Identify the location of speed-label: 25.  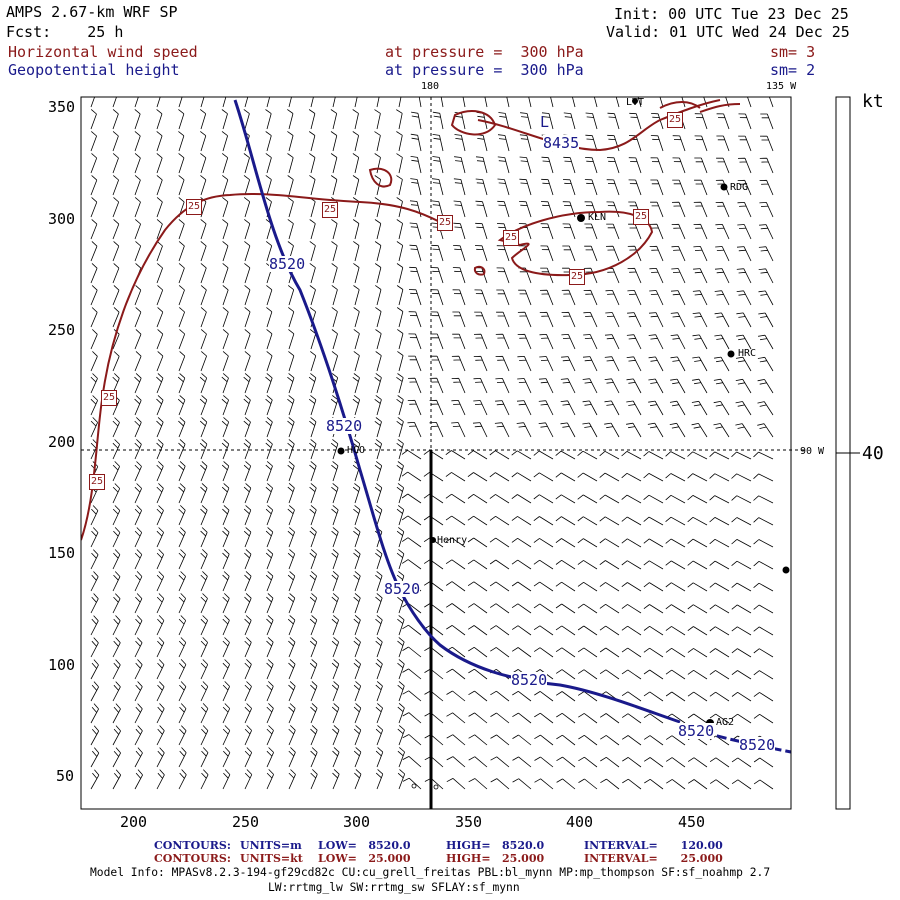
(675, 120).